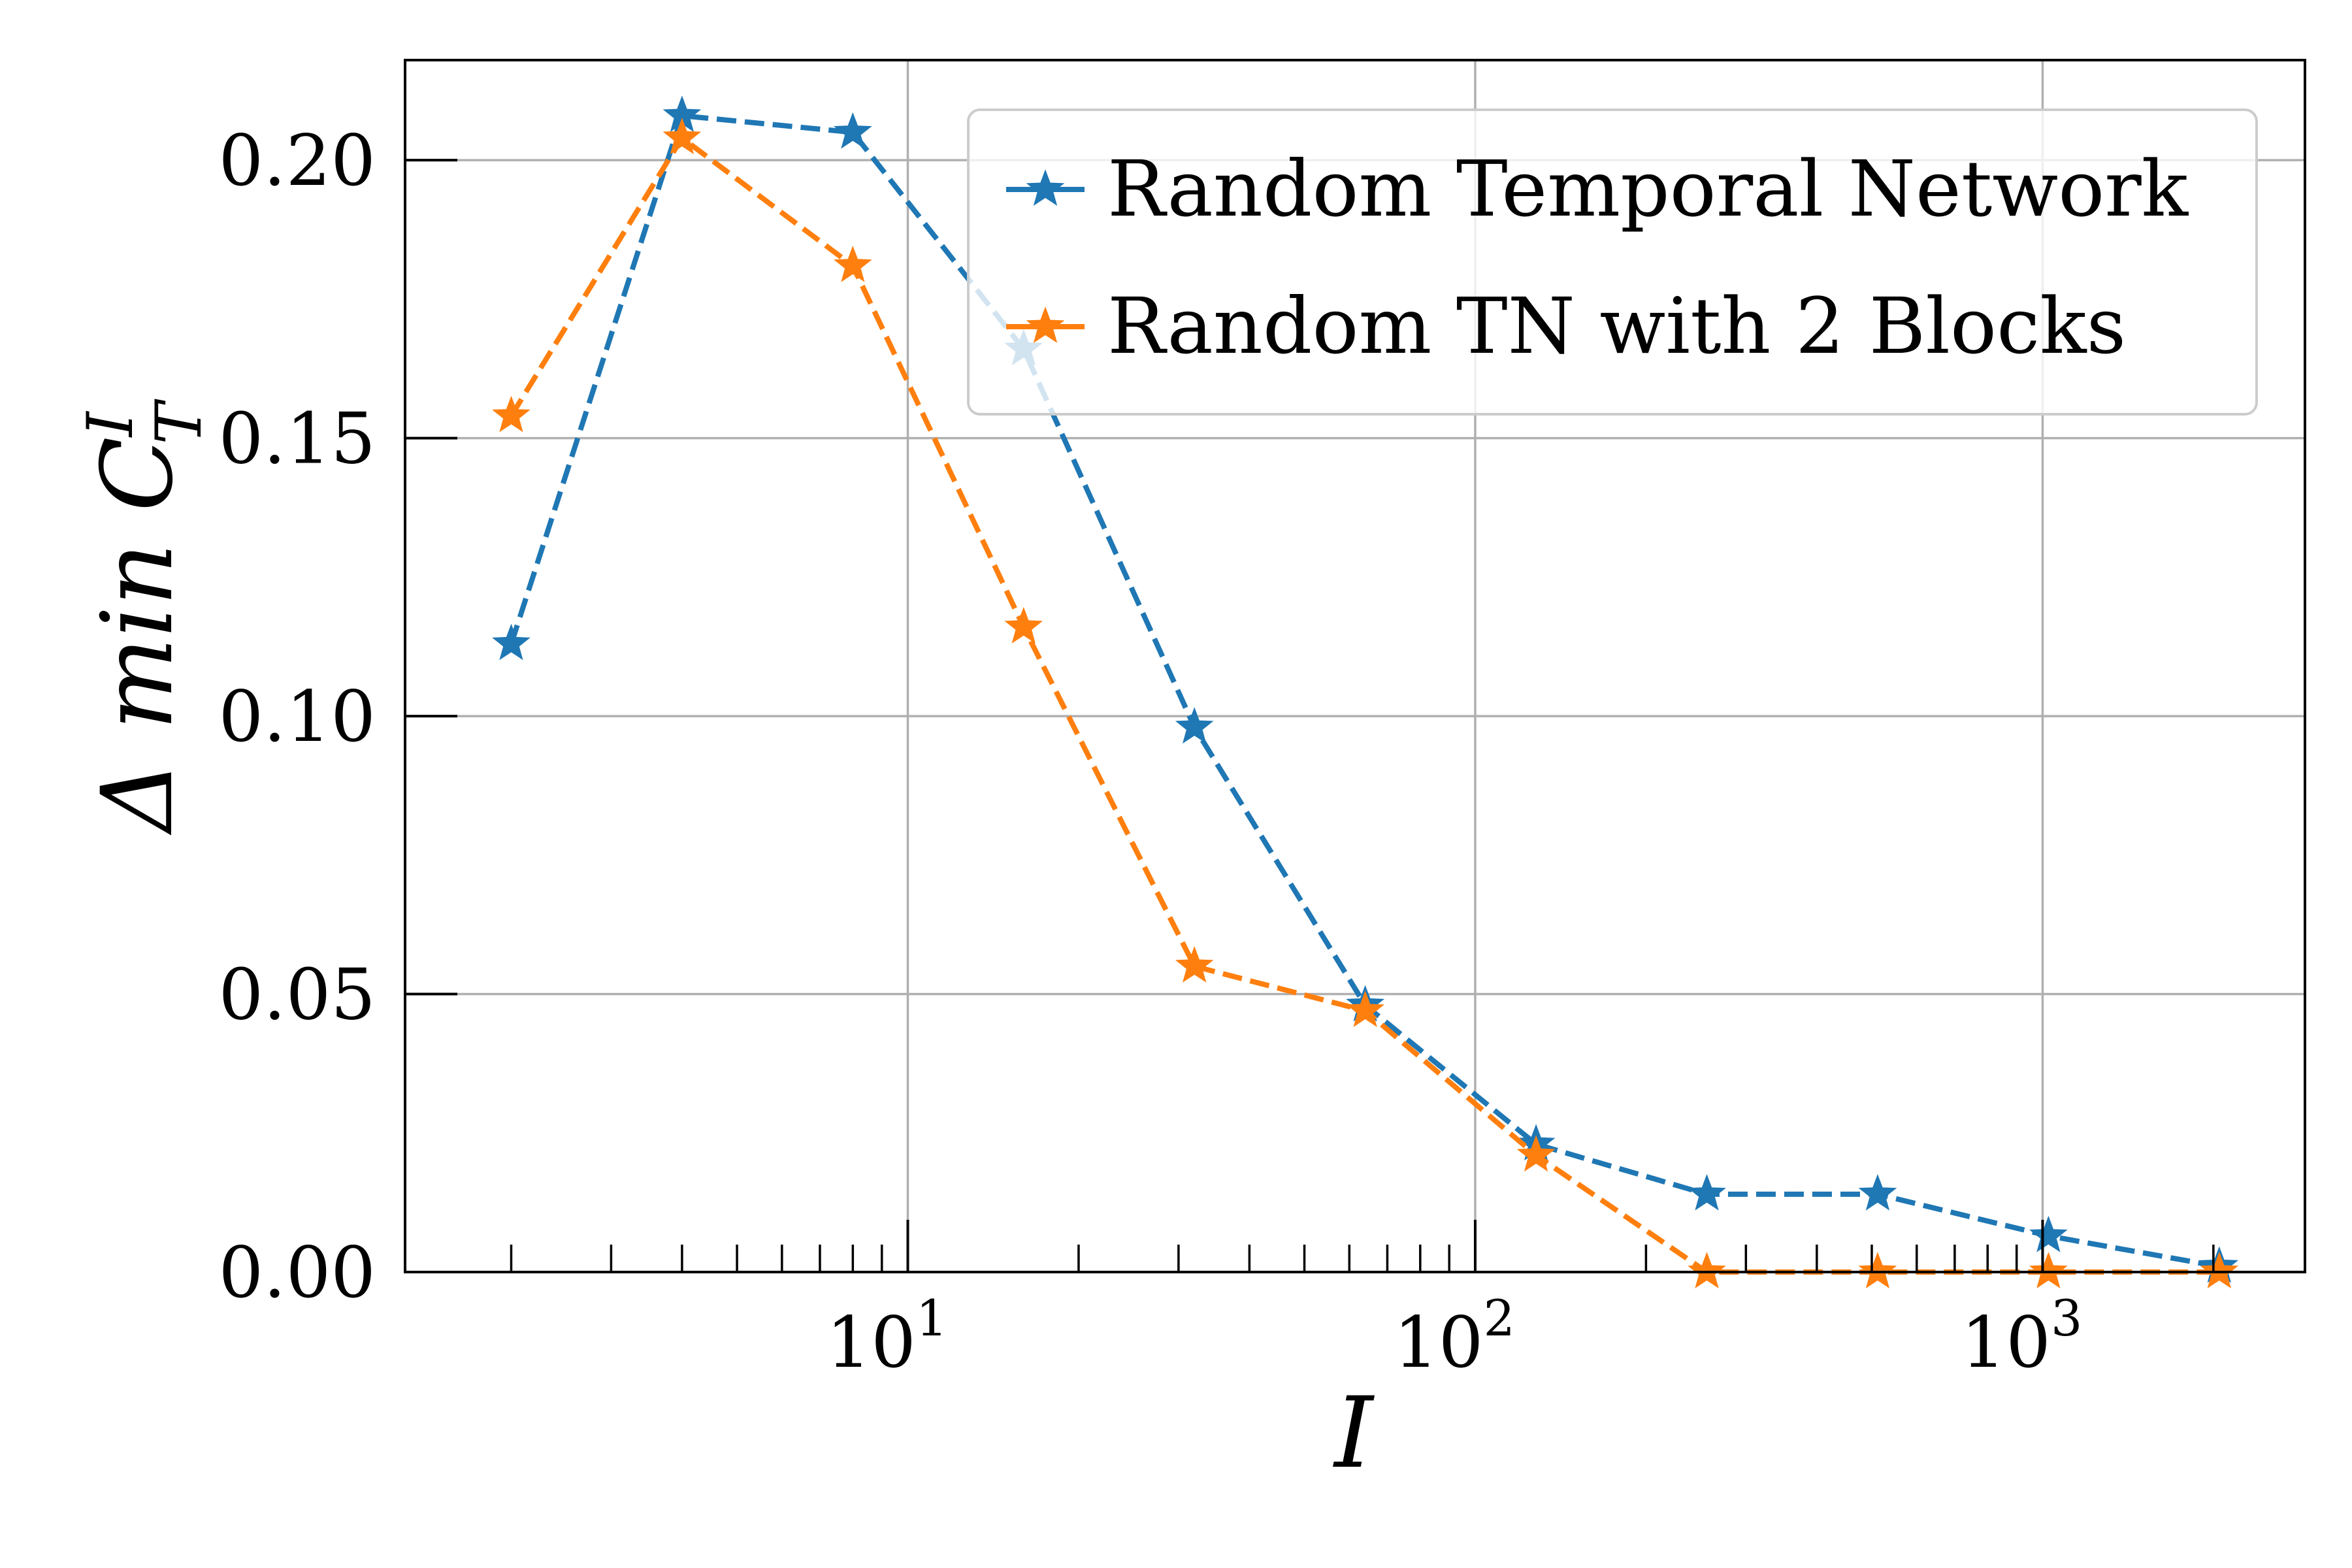  I want to click on x-tick-label-exponent: 1, so click(931, 1318).